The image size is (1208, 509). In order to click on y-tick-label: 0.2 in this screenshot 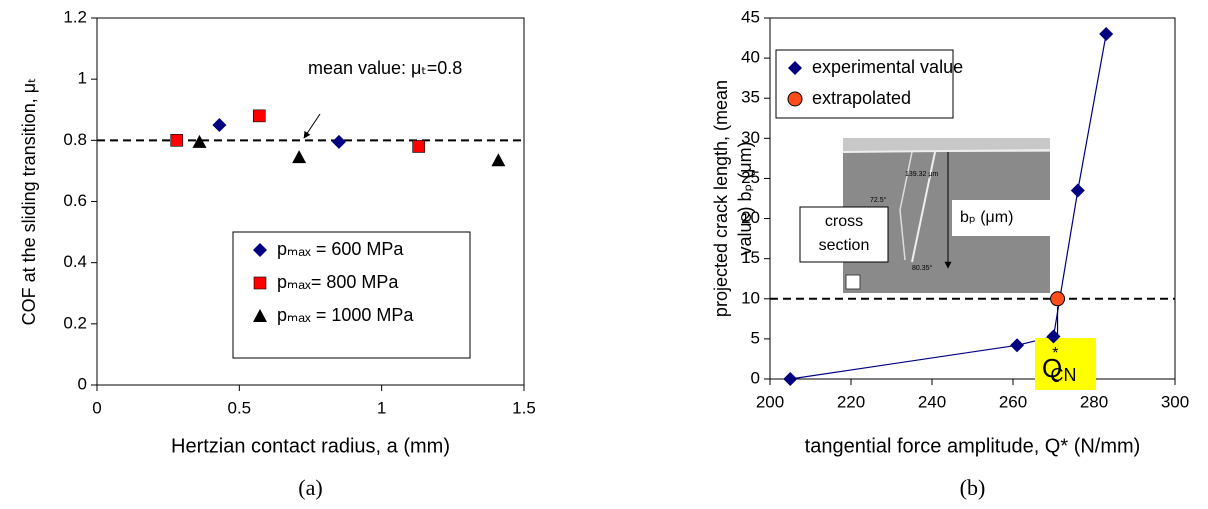, I will do `click(75, 322)`.